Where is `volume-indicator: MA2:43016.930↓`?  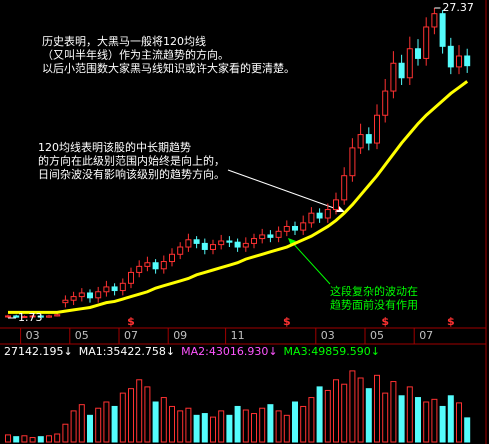
volume-indicator: MA2:43016.930↓ is located at coordinates (229, 351).